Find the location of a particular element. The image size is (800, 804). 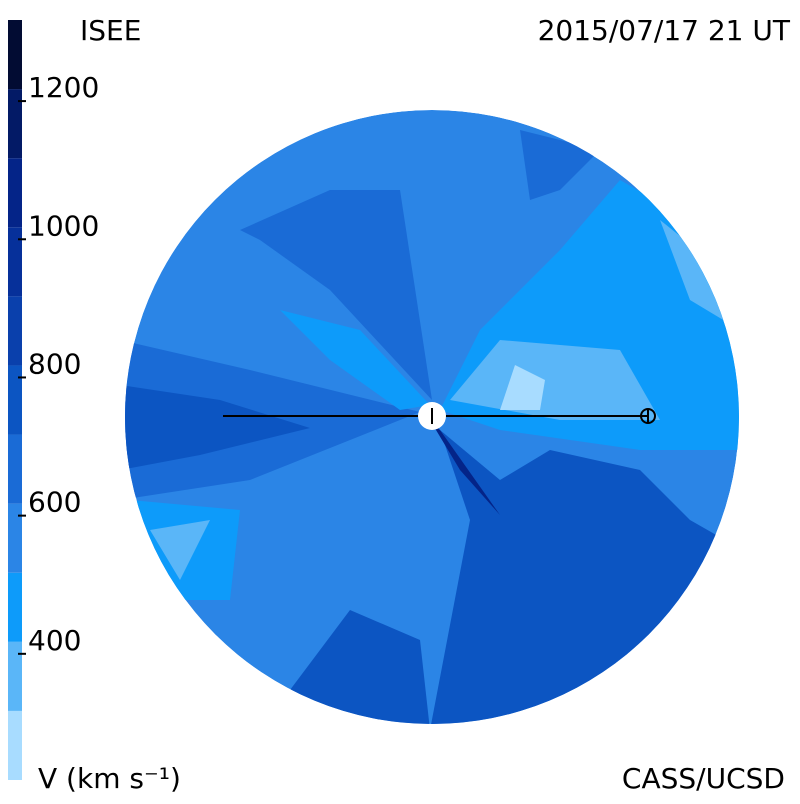

tick-label: 1200 is located at coordinates (63, 87).